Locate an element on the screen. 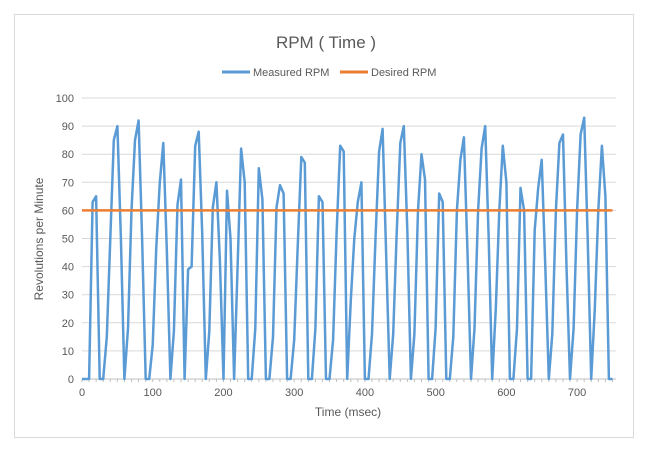  y-tick-label: 50 is located at coordinates (68, 240).